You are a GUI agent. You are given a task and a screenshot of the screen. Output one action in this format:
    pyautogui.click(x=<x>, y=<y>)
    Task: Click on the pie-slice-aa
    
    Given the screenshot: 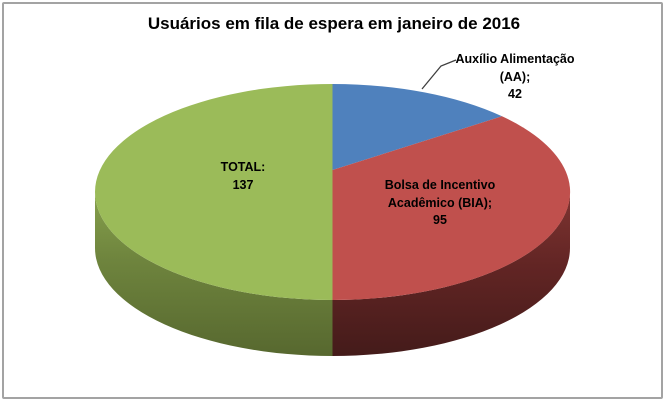 What is the action you would take?
    pyautogui.click(x=417, y=126)
    